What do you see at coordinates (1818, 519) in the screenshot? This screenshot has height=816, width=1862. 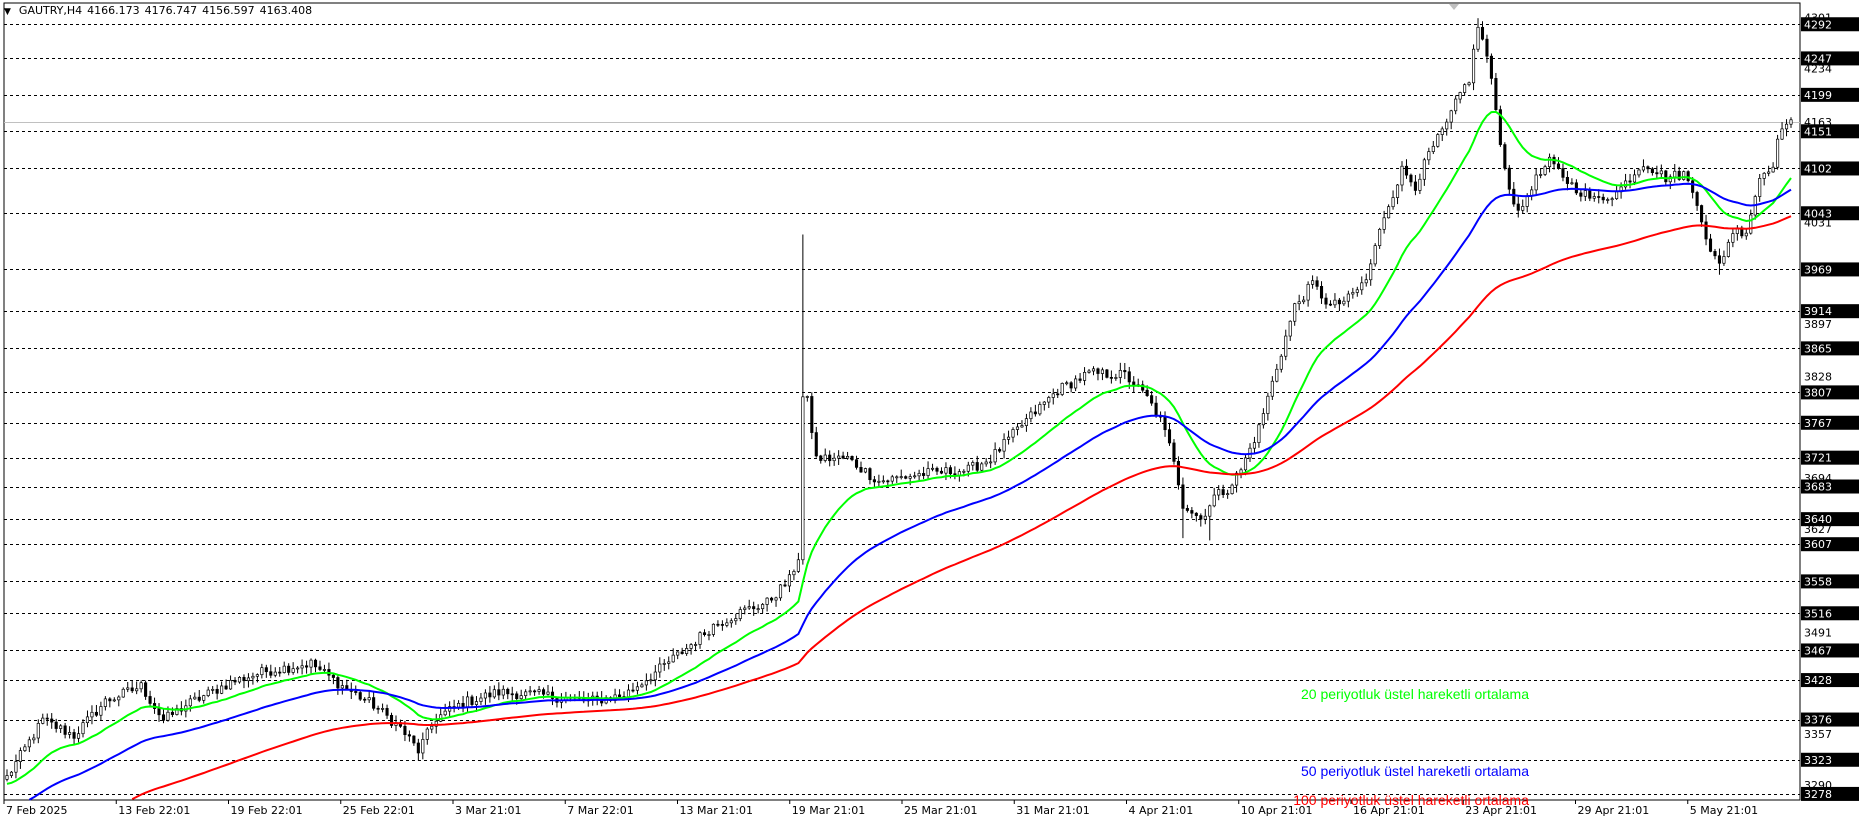 I see `price-axis-label: 3640` at bounding box center [1818, 519].